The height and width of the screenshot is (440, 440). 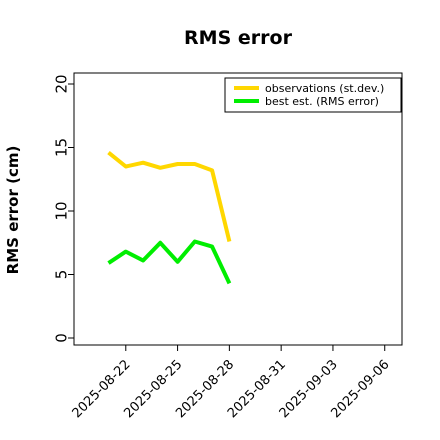 I want to click on series-layer, so click(x=169, y=218).